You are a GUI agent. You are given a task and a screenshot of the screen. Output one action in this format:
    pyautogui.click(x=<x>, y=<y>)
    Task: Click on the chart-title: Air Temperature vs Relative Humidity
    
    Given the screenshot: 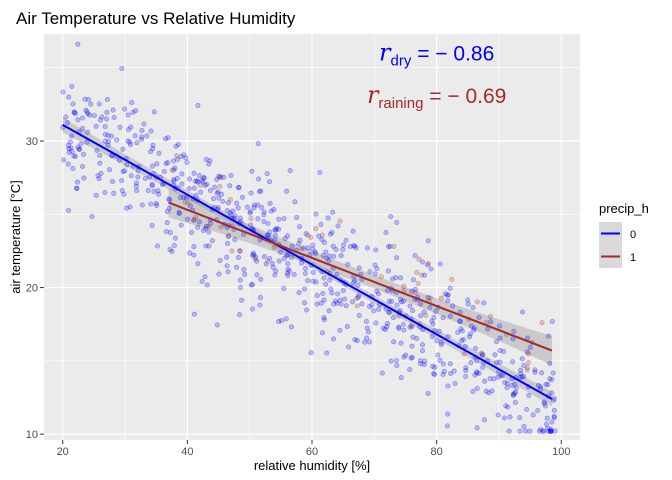 What is the action you would take?
    pyautogui.click(x=156, y=18)
    